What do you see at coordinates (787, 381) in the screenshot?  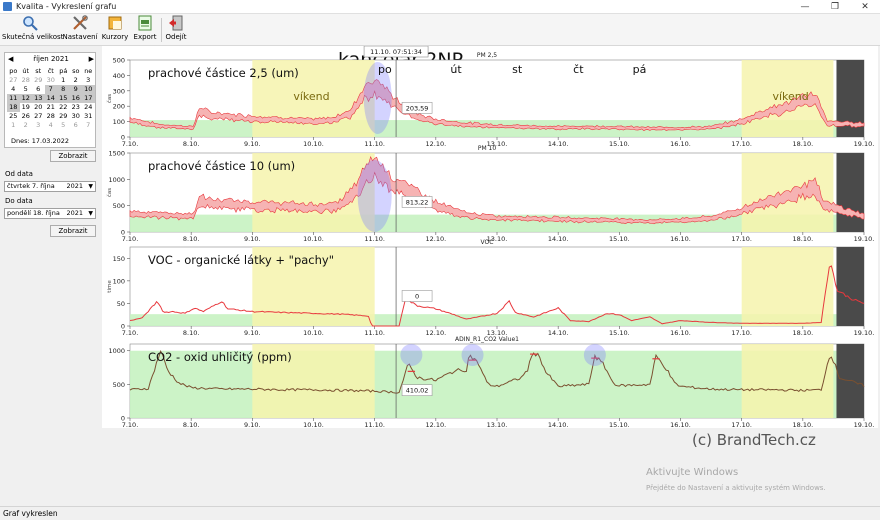 I see `weekend-band` at bounding box center [787, 381].